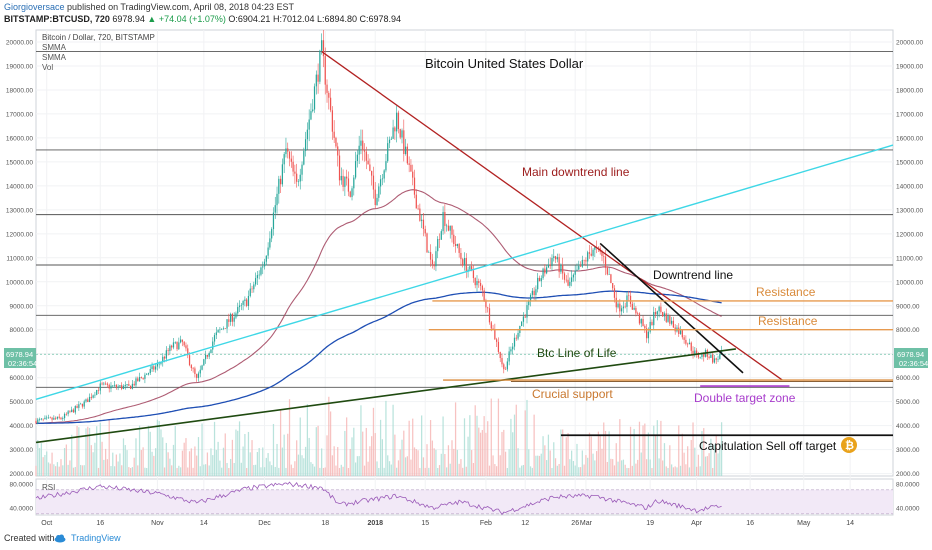  What do you see at coordinates (586, 523) in the screenshot?
I see `x-tick-label: Mar` at bounding box center [586, 523].